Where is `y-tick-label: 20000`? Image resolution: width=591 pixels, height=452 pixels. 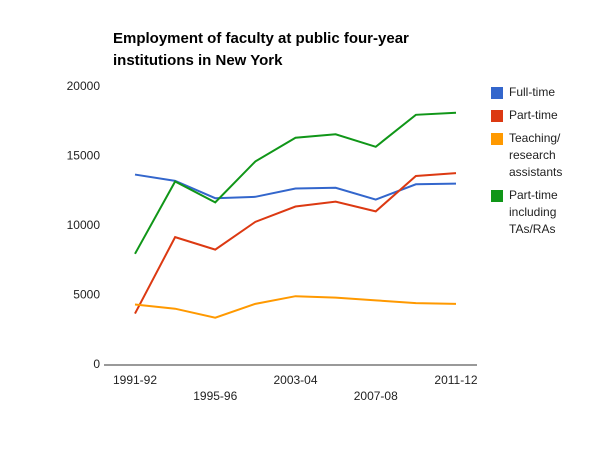 y-tick-label: 20000 is located at coordinates (84, 86).